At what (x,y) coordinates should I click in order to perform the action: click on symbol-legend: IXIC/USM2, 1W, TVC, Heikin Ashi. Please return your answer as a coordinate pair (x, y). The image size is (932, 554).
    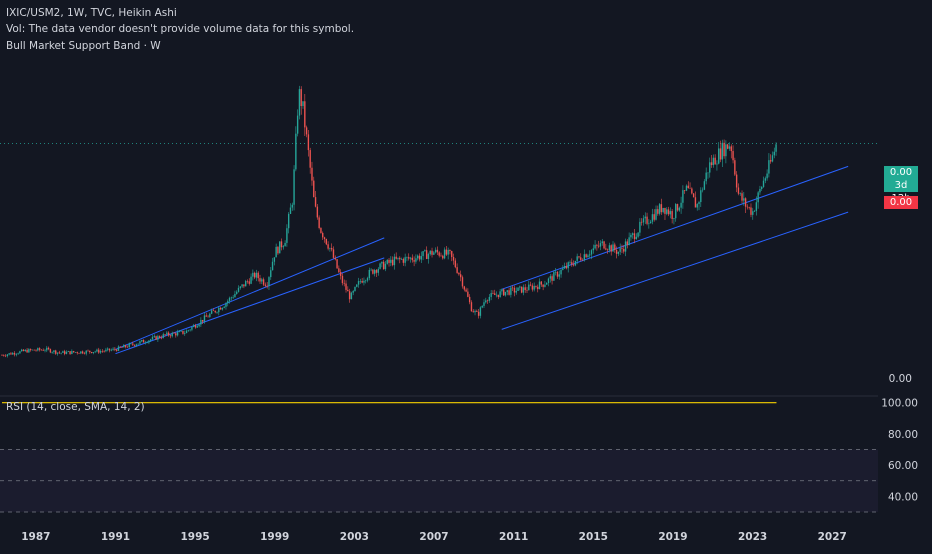
    Looking at the image, I should click on (91, 13).